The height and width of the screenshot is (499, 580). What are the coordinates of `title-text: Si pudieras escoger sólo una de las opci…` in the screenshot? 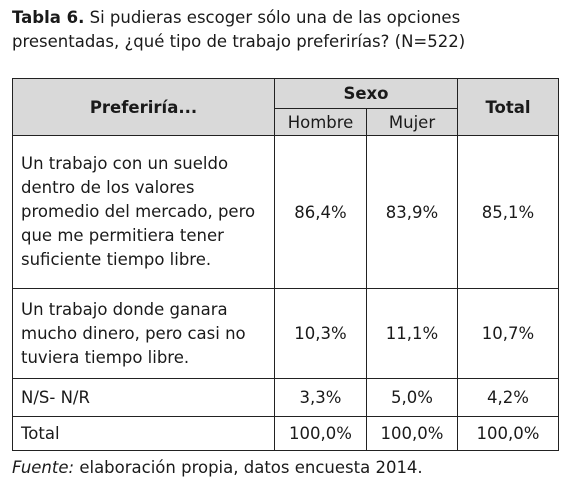 It's located at (239, 29).